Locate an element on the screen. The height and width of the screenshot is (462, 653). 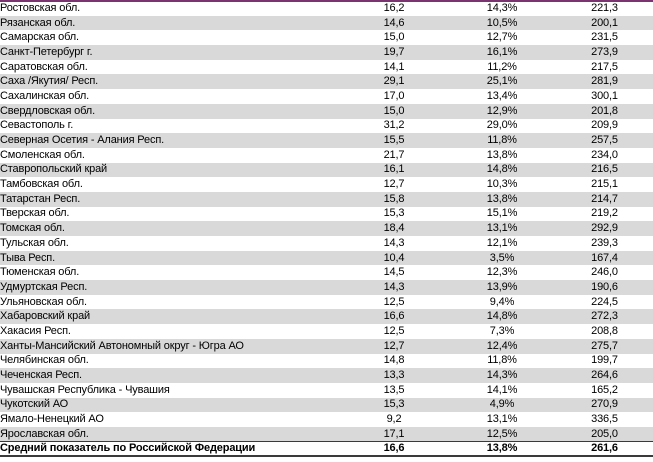
value-3-cell: 257,5 is located at coordinates (604, 140).